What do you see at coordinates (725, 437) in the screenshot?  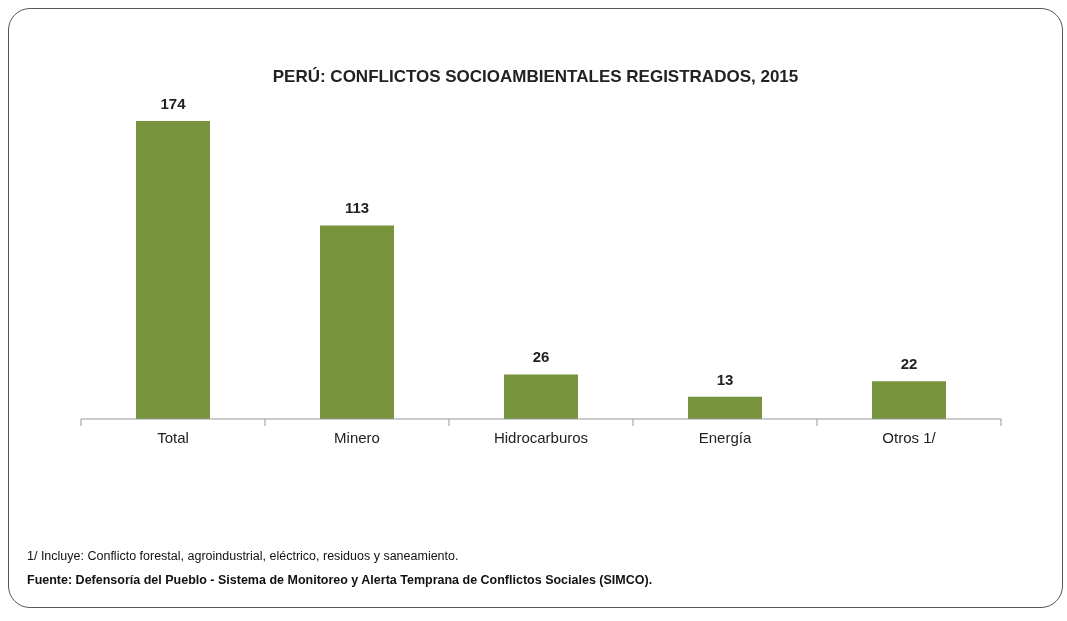 I see `x-tick-label: Energía` at bounding box center [725, 437].